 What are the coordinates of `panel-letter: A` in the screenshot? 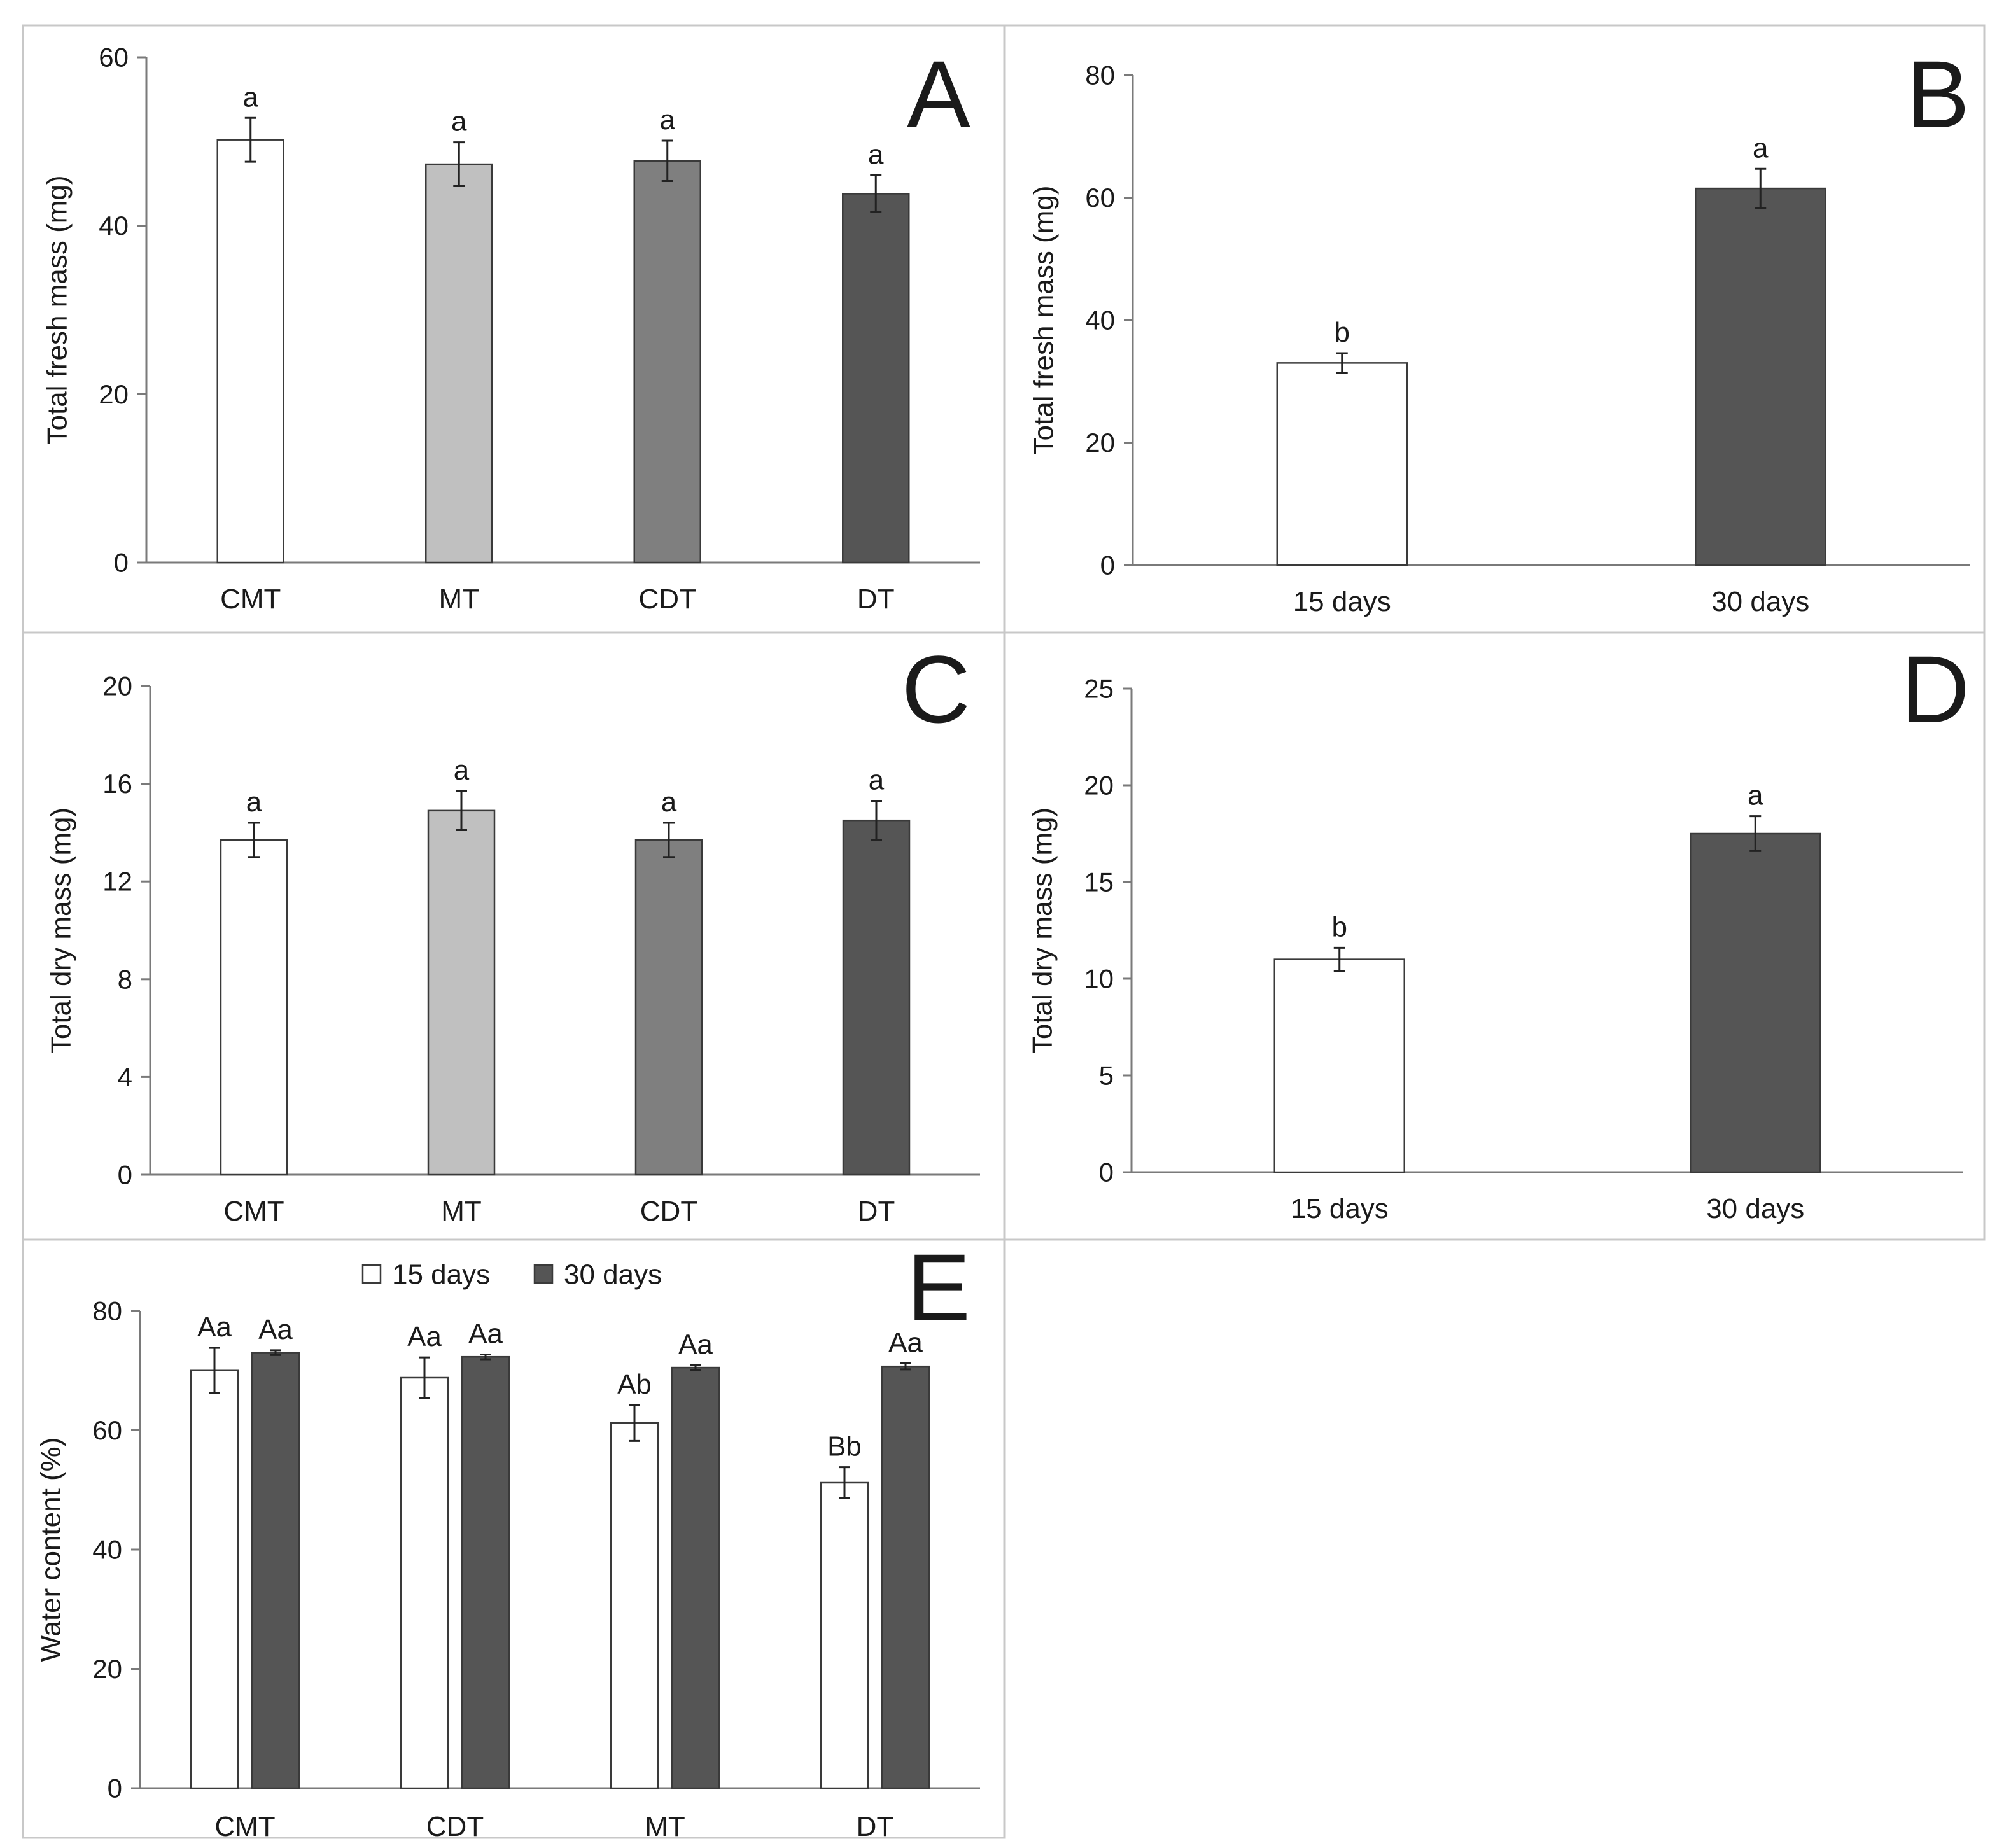 It's located at (938, 94).